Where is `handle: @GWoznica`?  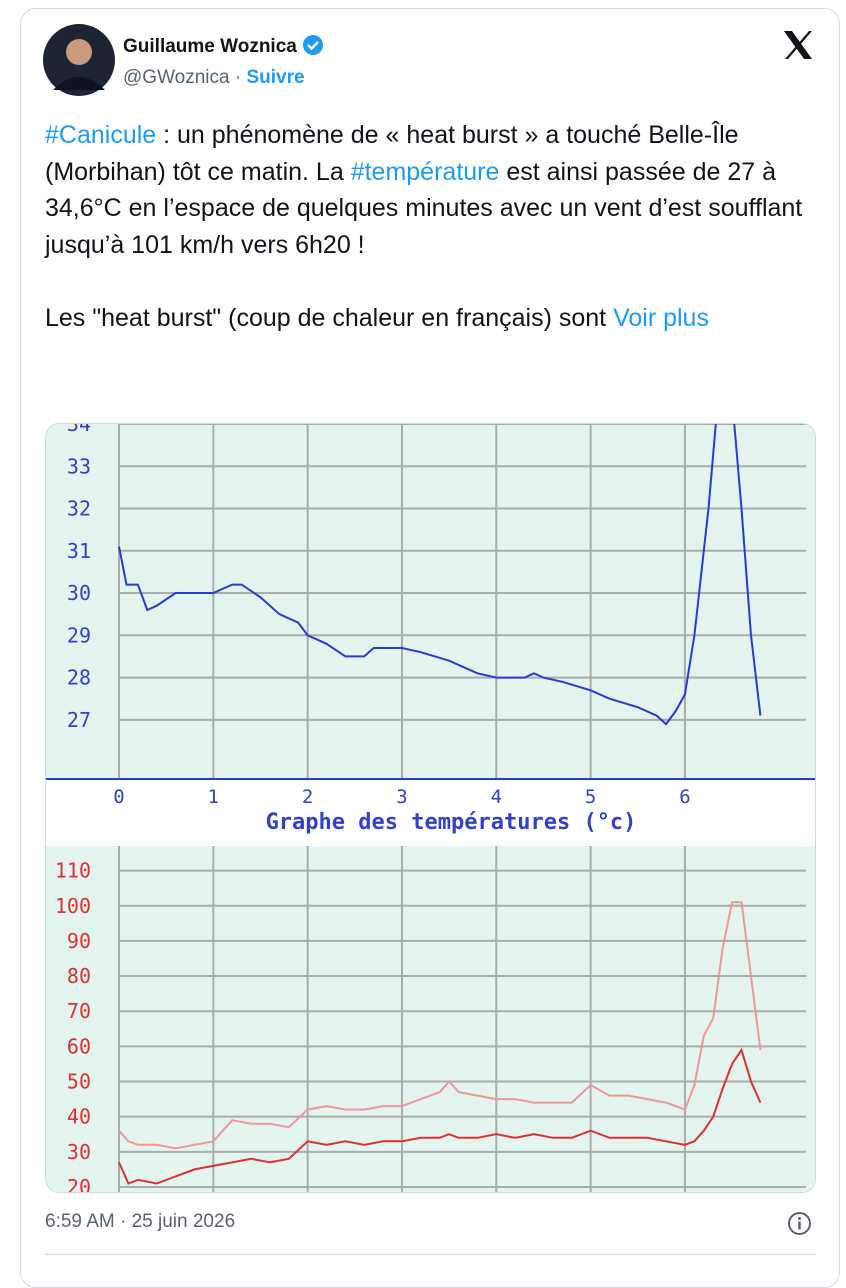
handle: @GWoznica is located at coordinates (176, 77).